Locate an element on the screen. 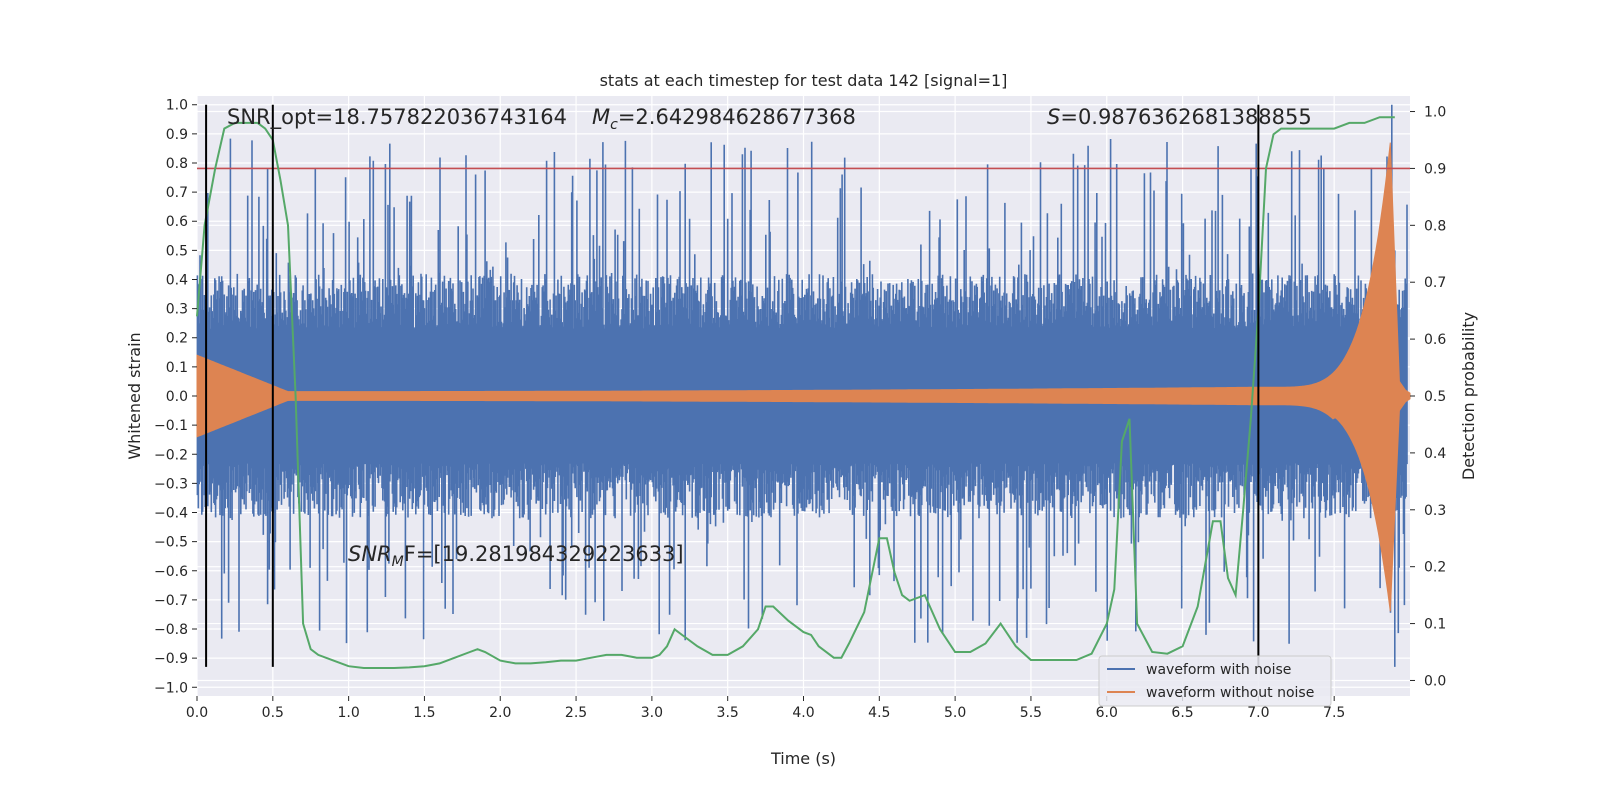 This screenshot has height=800, width=1600. chirp-mass-annotation: Mc=2.642984628677368 is located at coordinates (724, 119).